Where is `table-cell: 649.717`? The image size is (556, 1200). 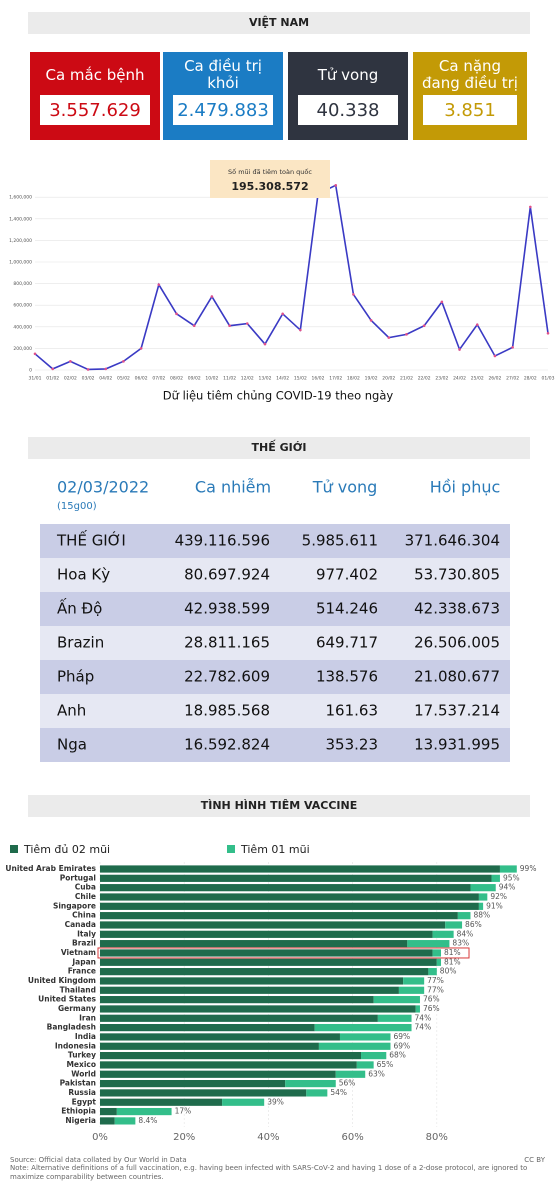 table-cell: 649.717 is located at coordinates (347, 643).